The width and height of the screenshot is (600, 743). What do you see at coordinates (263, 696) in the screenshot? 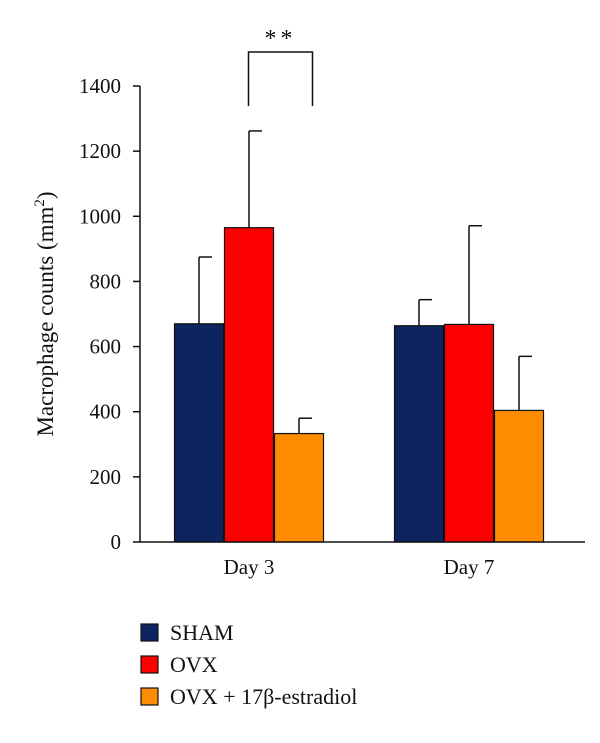
I see `legend-label-ovx-17-estradiol: OVX + 17β-estradiol` at bounding box center [263, 696].